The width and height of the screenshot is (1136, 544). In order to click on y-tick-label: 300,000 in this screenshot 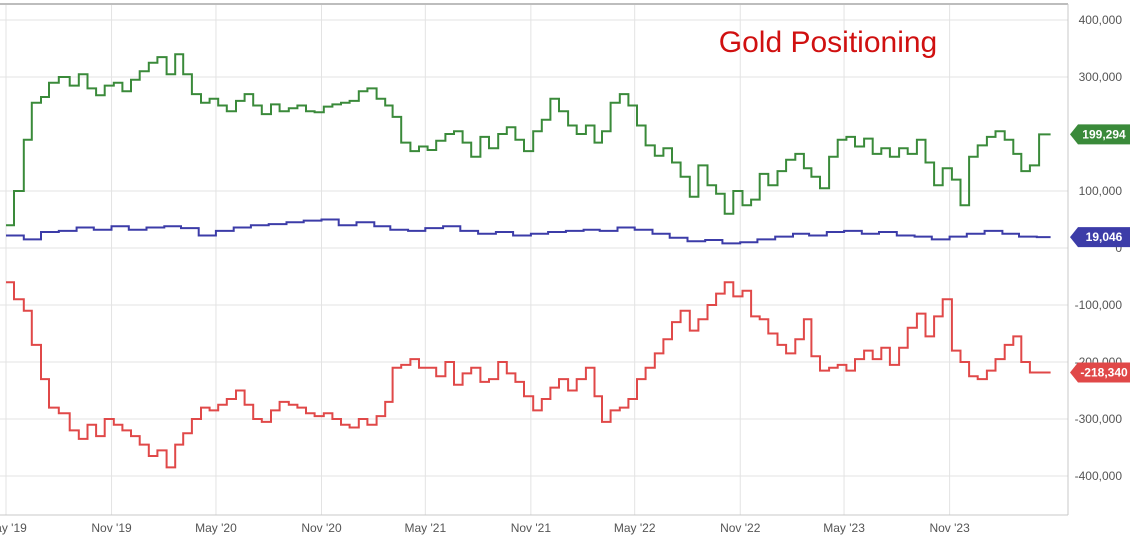, I will do `click(1101, 77)`.